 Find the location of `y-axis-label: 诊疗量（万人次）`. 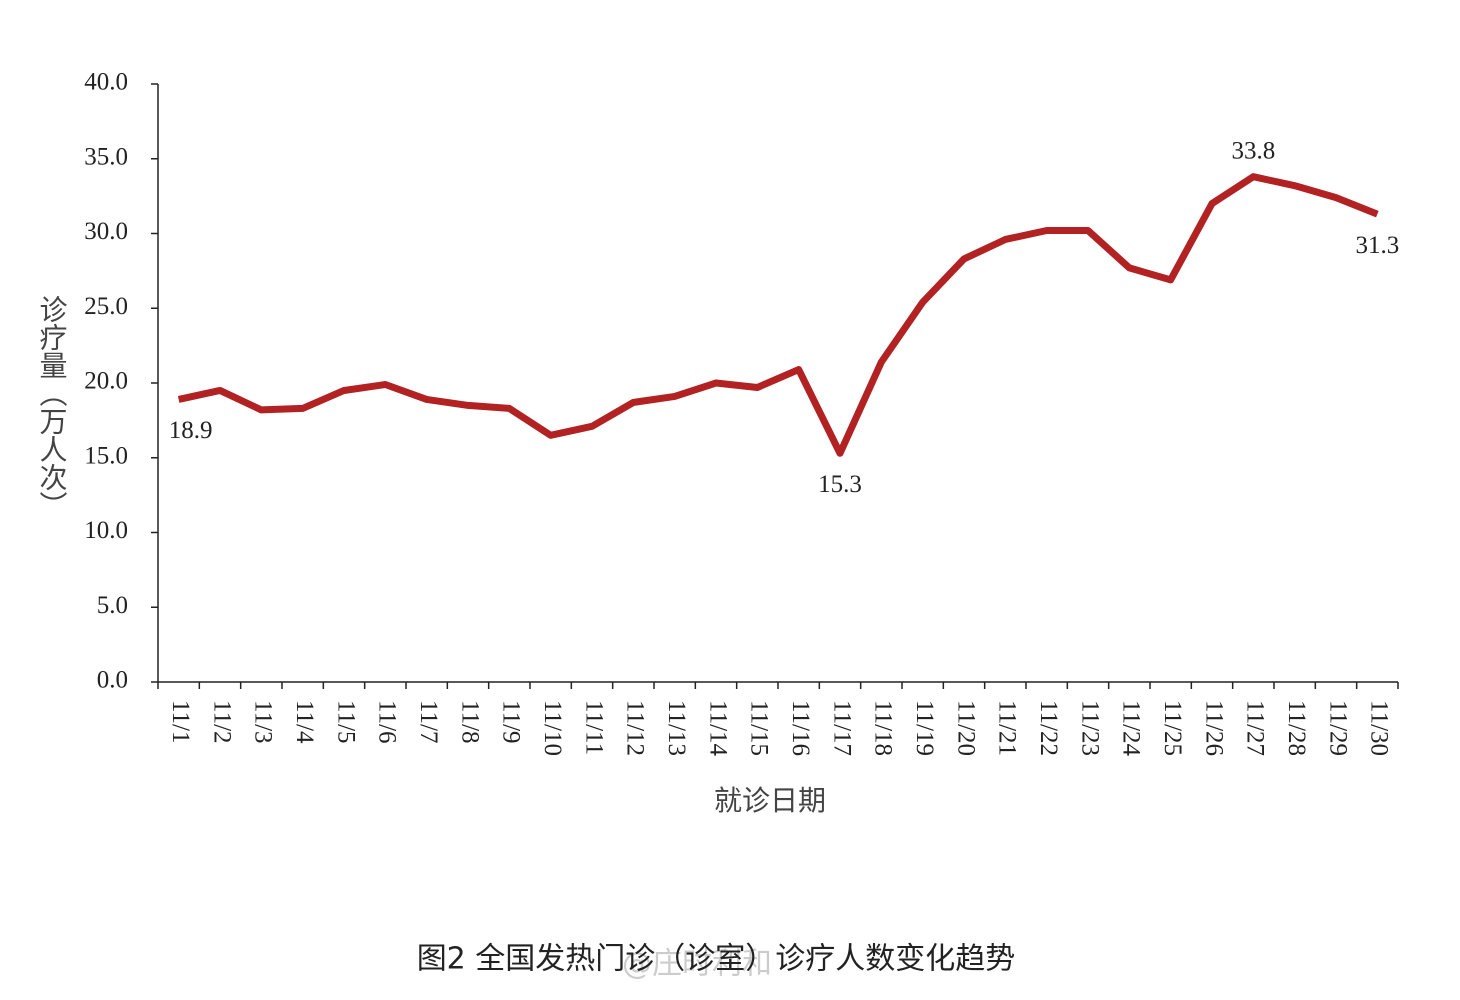

y-axis-label: 诊疗量（万人次） is located at coordinates (52, 407).